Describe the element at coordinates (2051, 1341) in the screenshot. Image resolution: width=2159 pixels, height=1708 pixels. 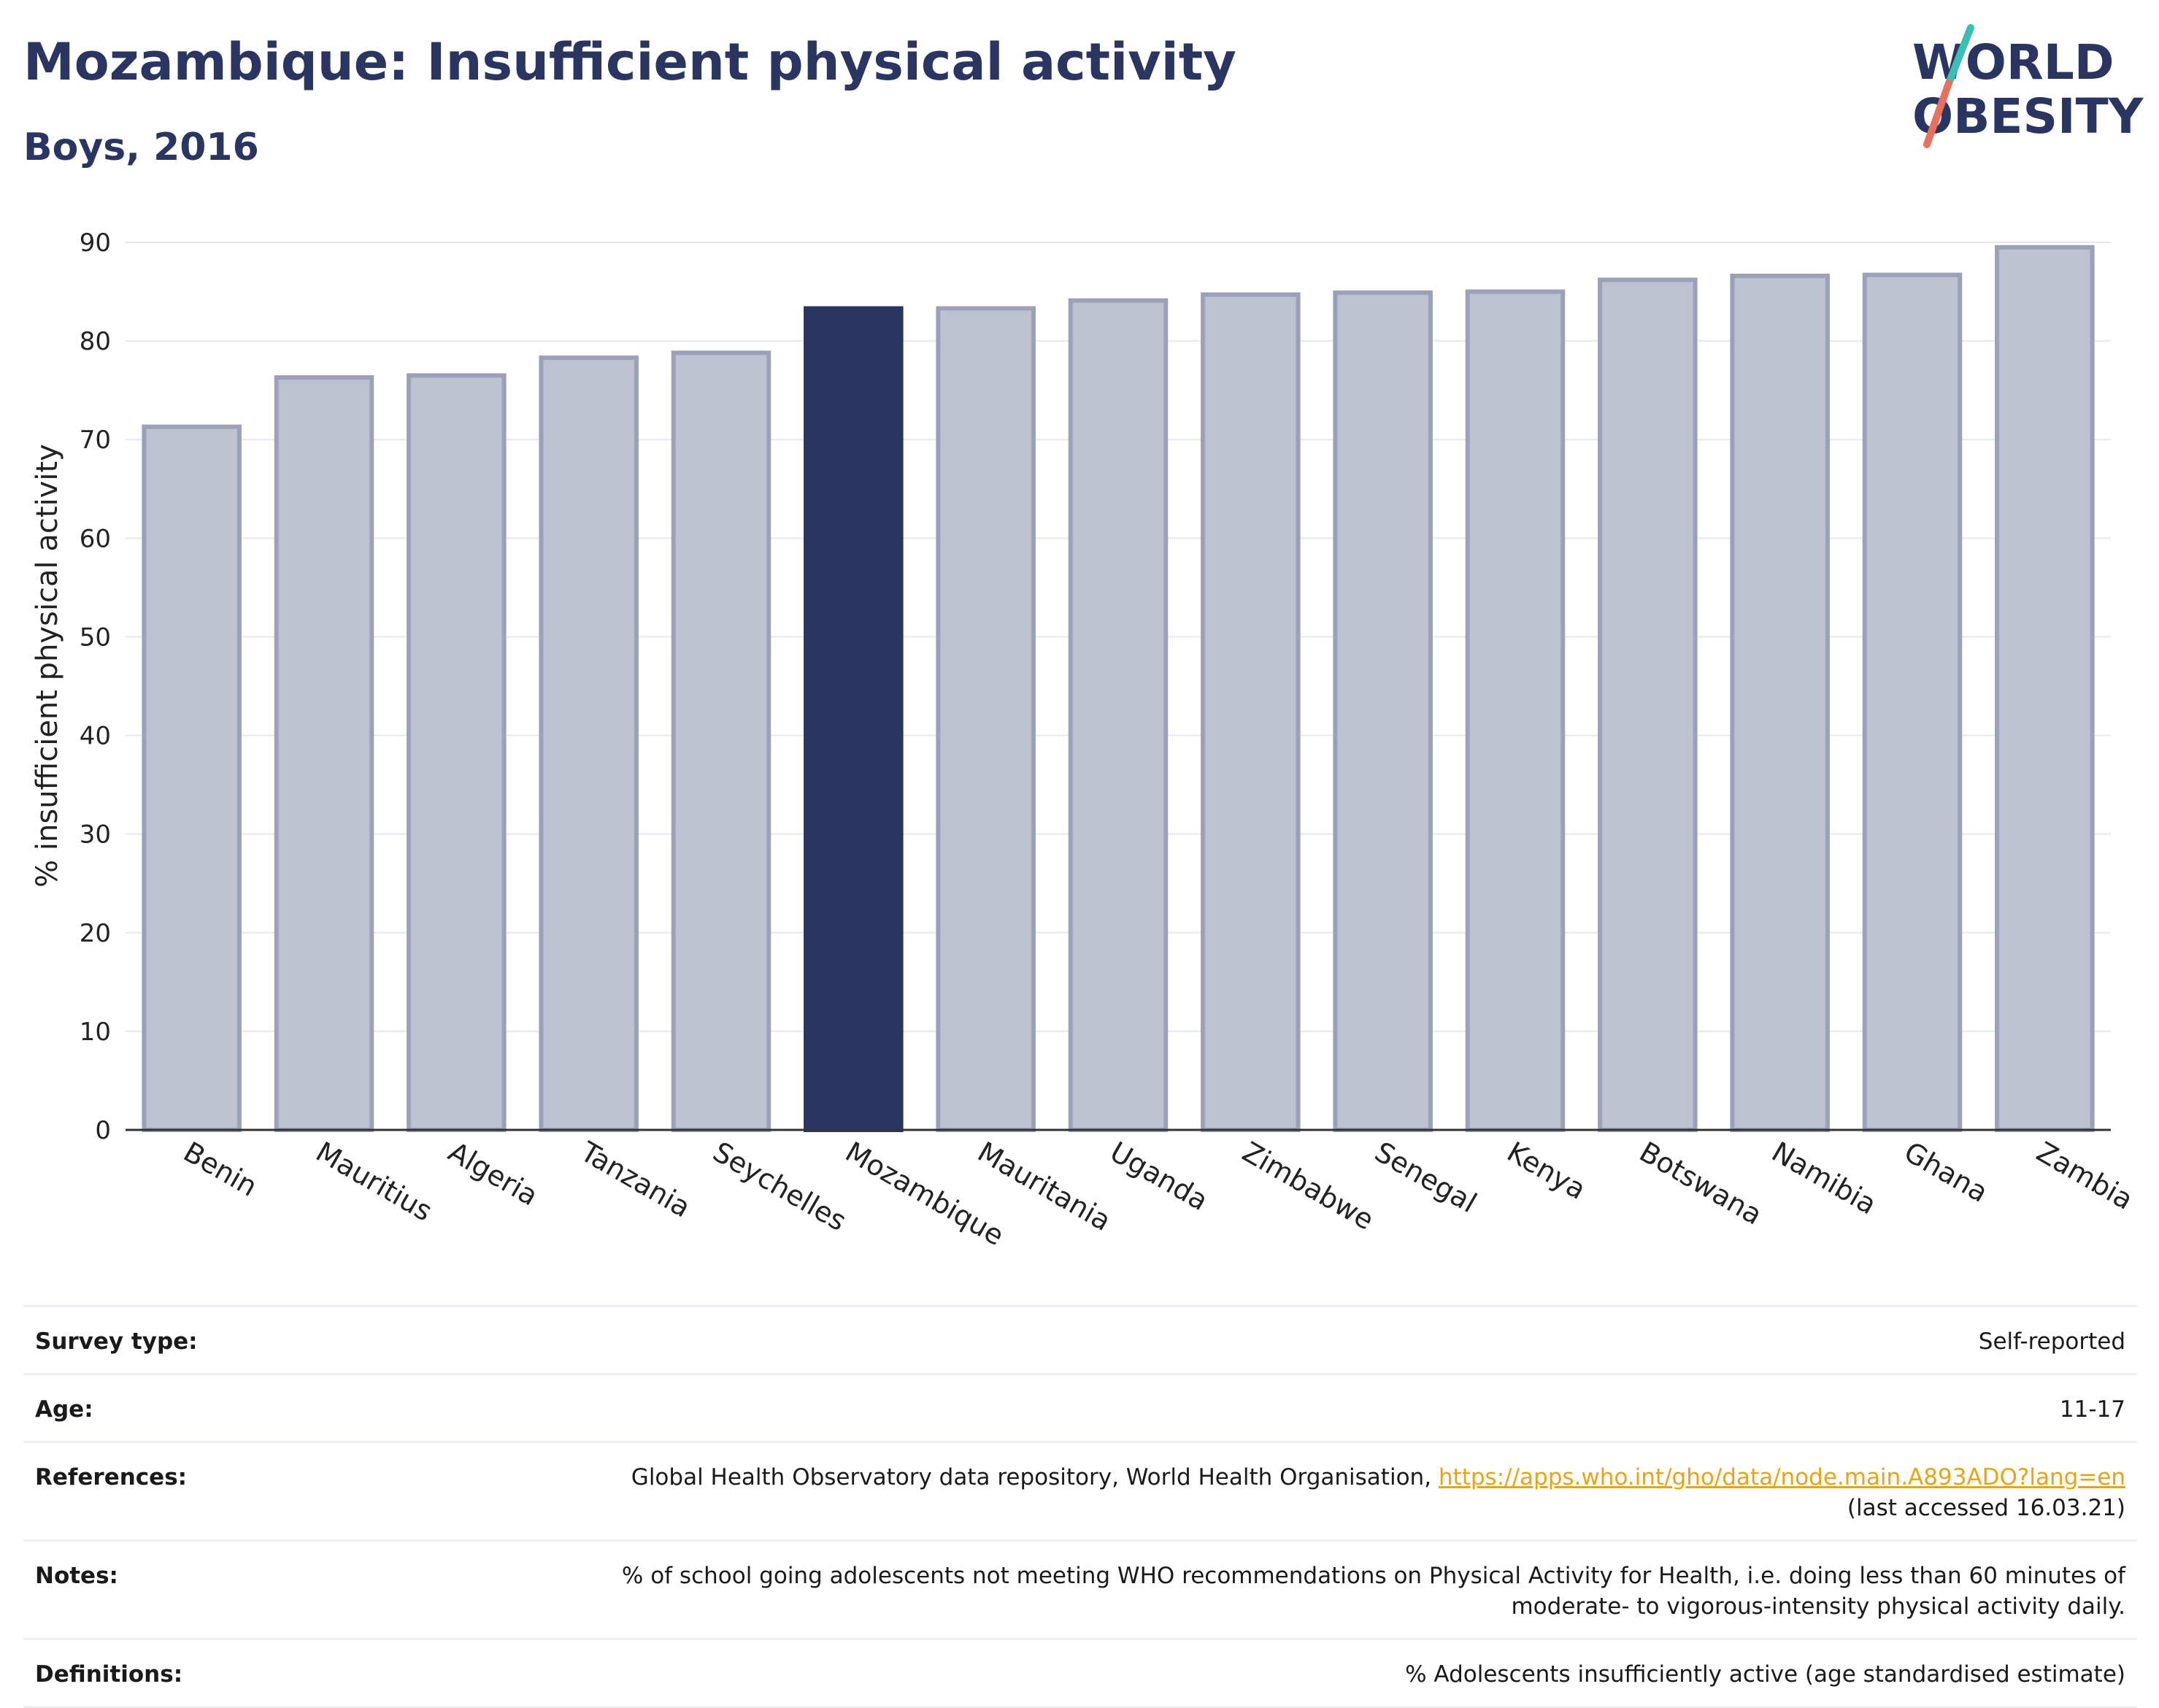
I see `survey-type-value: Self-reported` at that location.